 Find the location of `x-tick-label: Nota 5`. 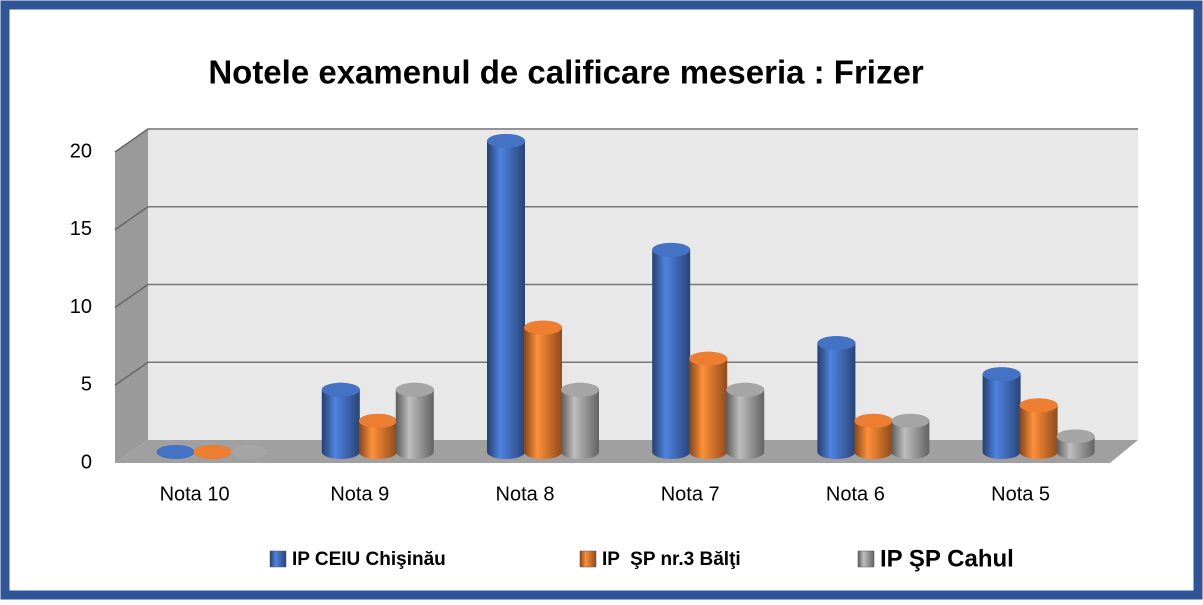

x-tick-label: Nota 5 is located at coordinates (1020, 494).